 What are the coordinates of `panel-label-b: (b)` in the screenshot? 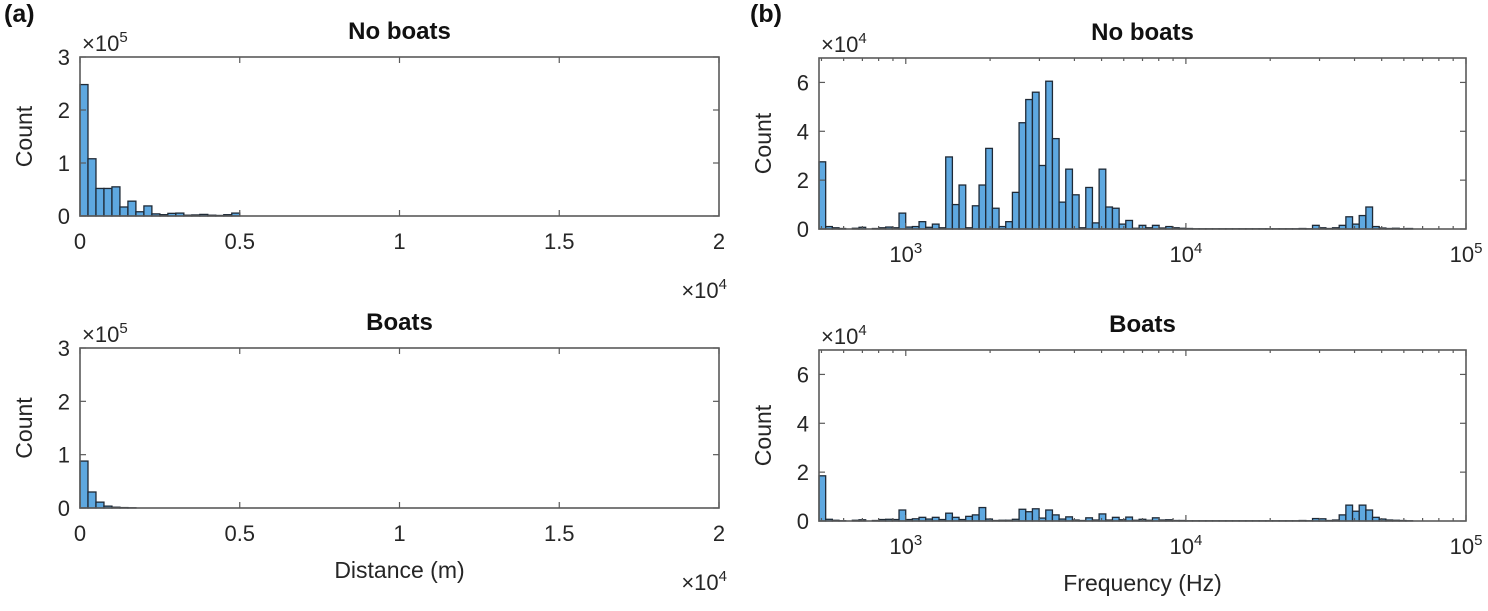 It's located at (766, 14).